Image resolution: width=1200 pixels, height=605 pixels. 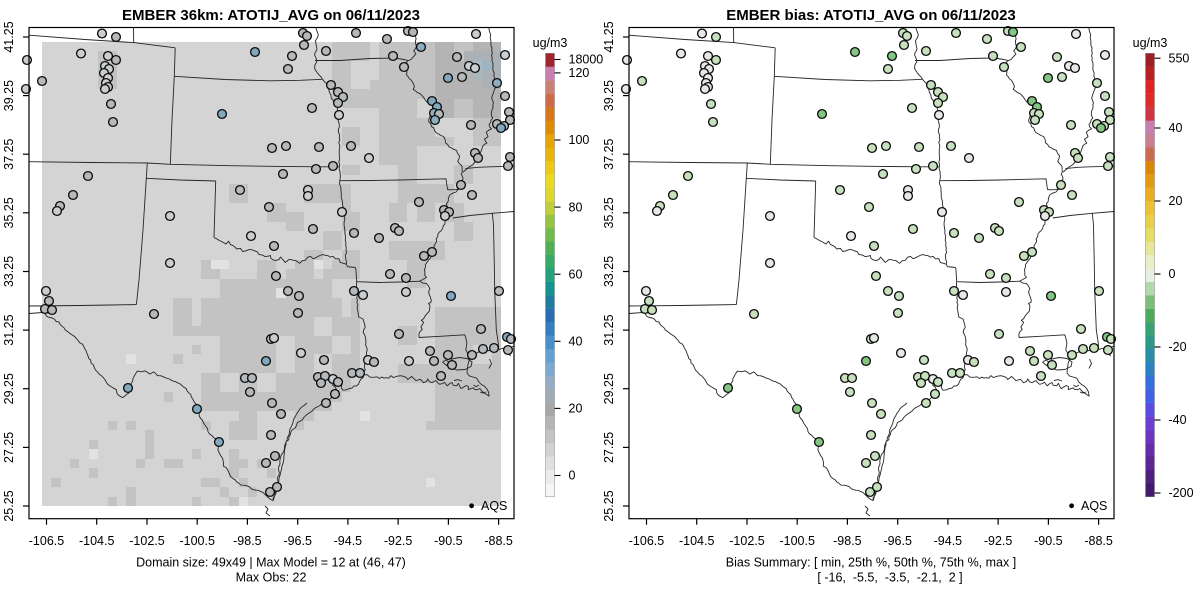 What do you see at coordinates (889, 578) in the screenshot?
I see `svg-text:[ -16, -5.5, -3.5, -2.1, 2: [ -16, -5.5, -3.5, -2.1, 2 ]` at bounding box center [889, 578].